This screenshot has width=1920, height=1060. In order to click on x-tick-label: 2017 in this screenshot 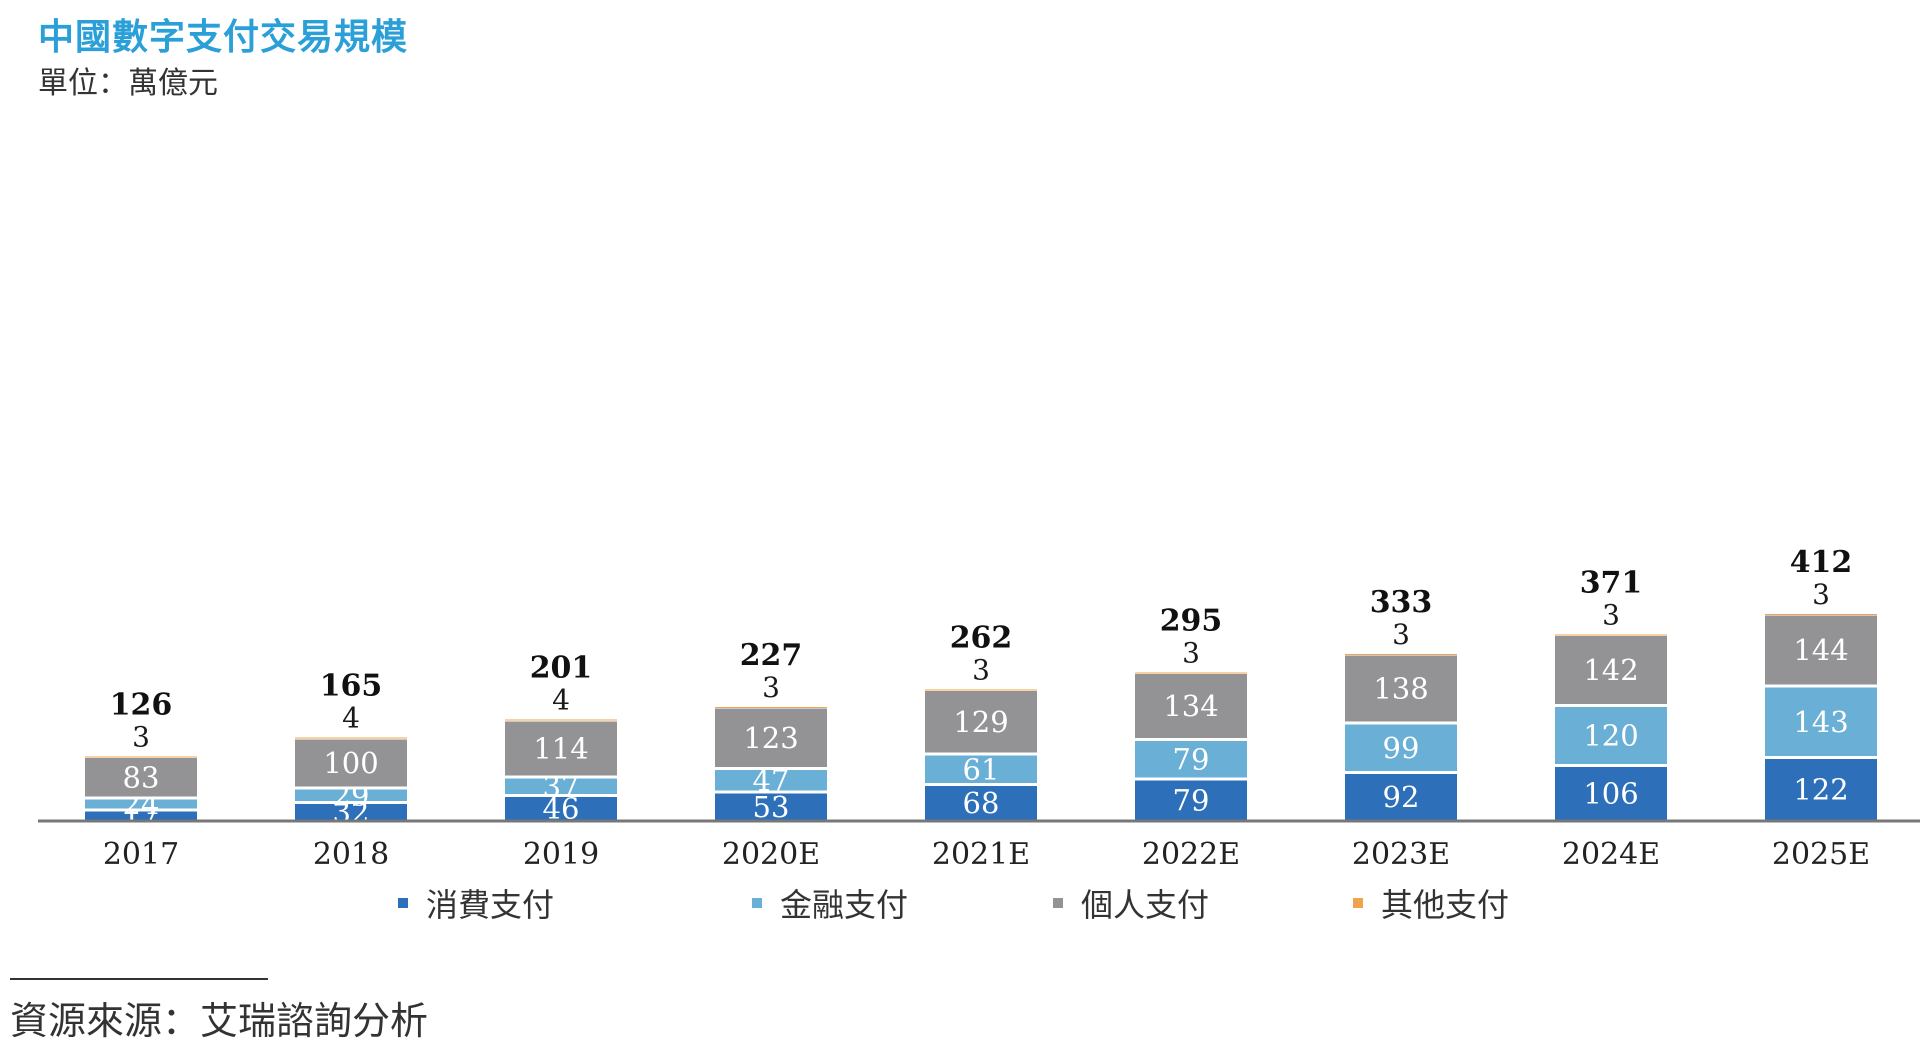, I will do `click(141, 854)`.